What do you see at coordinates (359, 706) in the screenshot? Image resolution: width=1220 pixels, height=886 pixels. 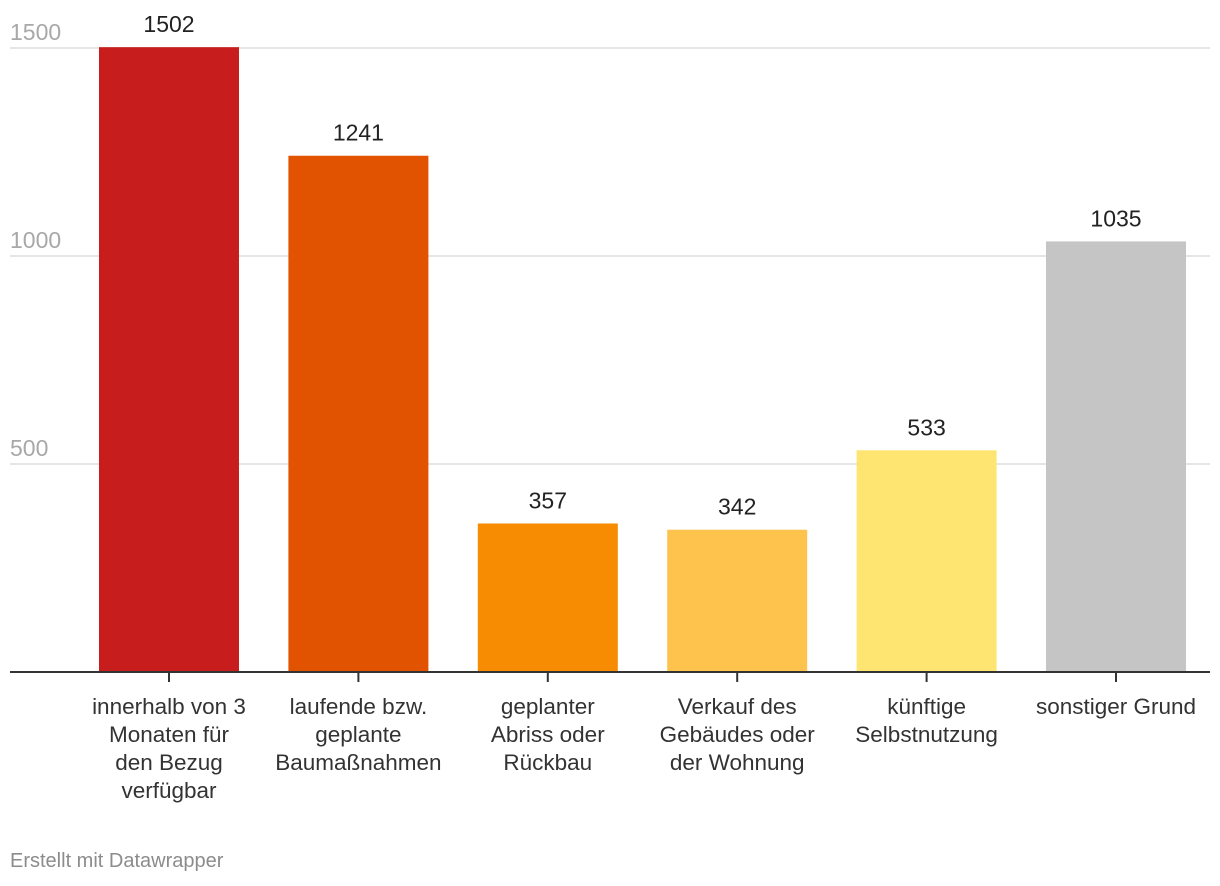 I see `category-label-line: laufende bzw.` at bounding box center [359, 706].